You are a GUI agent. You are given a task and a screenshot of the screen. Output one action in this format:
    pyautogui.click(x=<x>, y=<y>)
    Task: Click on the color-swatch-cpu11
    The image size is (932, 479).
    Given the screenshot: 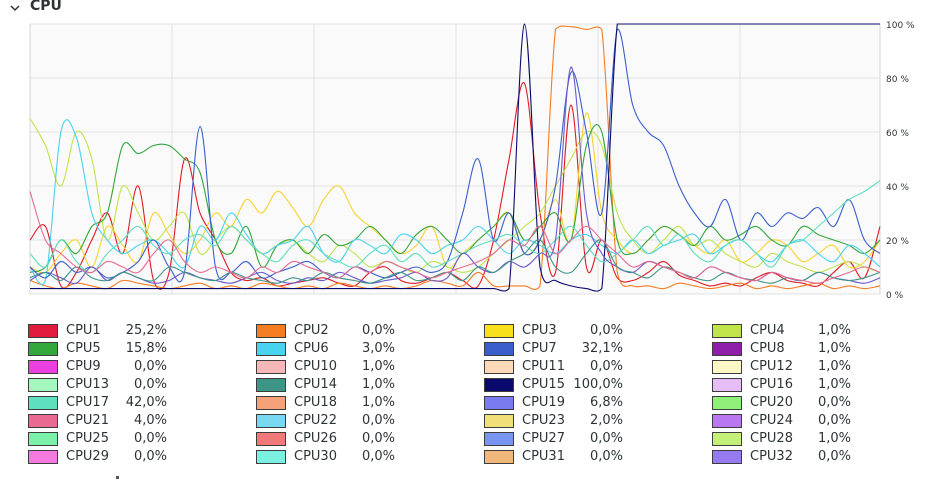 What is the action you would take?
    pyautogui.click(x=499, y=367)
    